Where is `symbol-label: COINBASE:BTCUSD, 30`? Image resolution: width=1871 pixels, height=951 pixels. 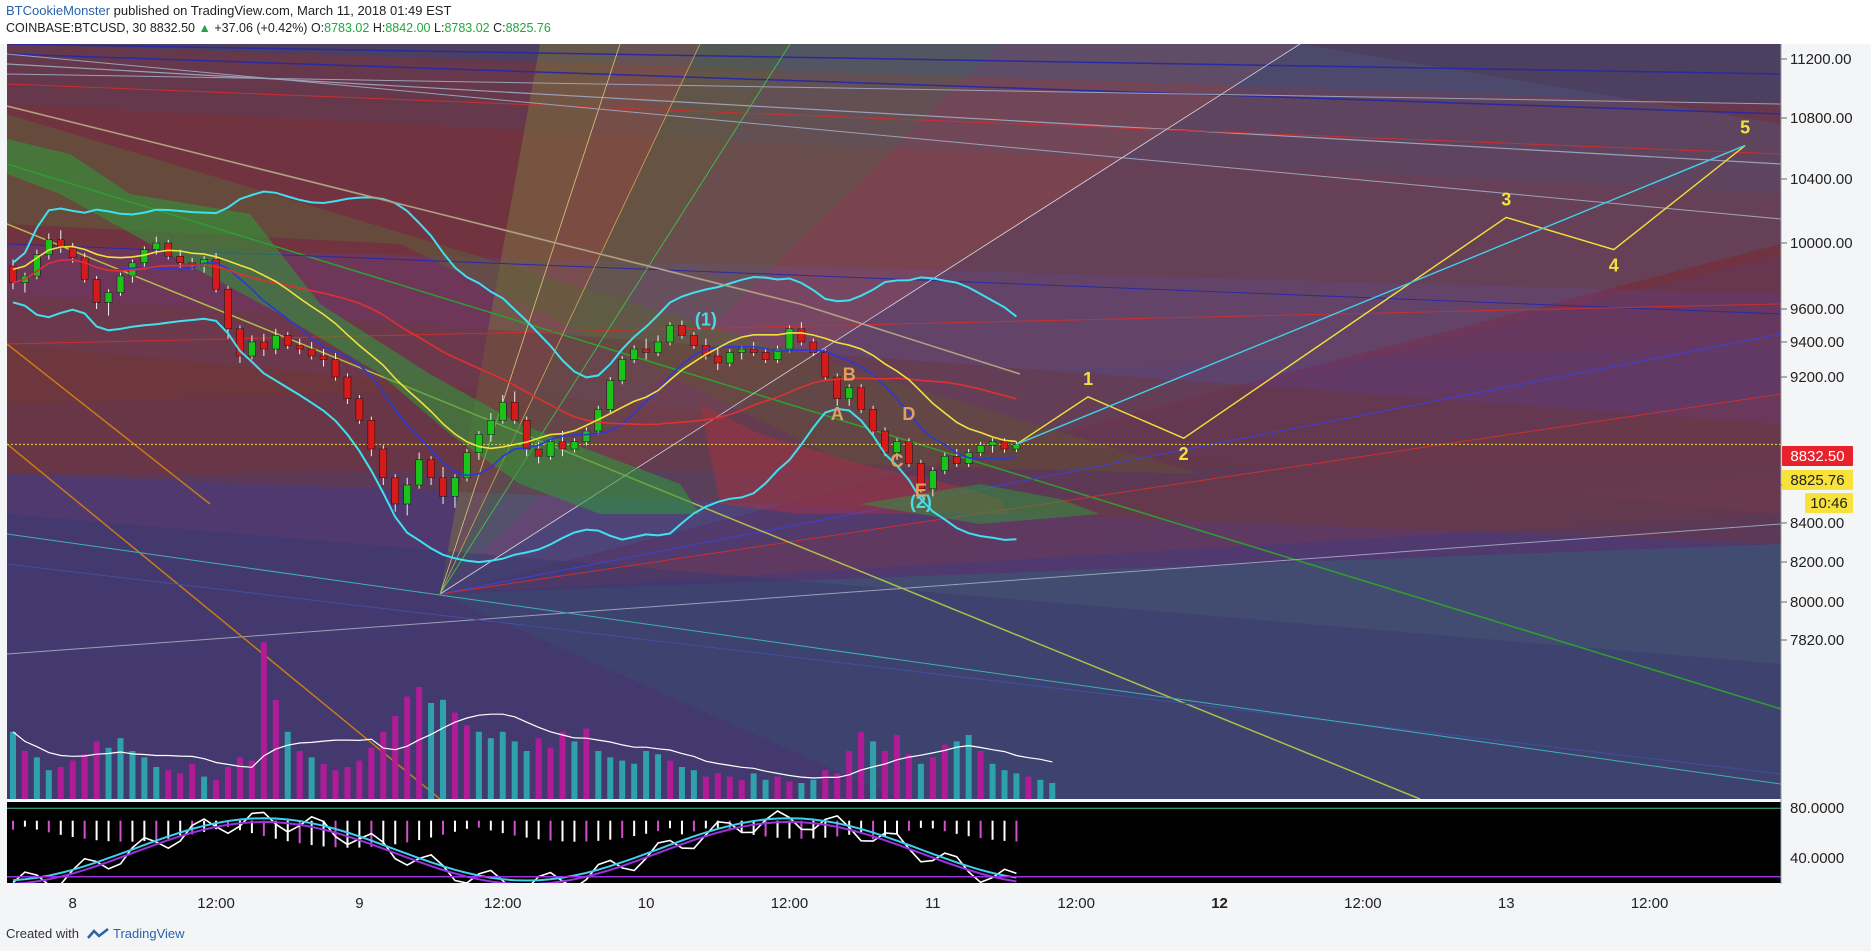 symbol-label: COINBASE:BTCUSD, 30 is located at coordinates (76, 28).